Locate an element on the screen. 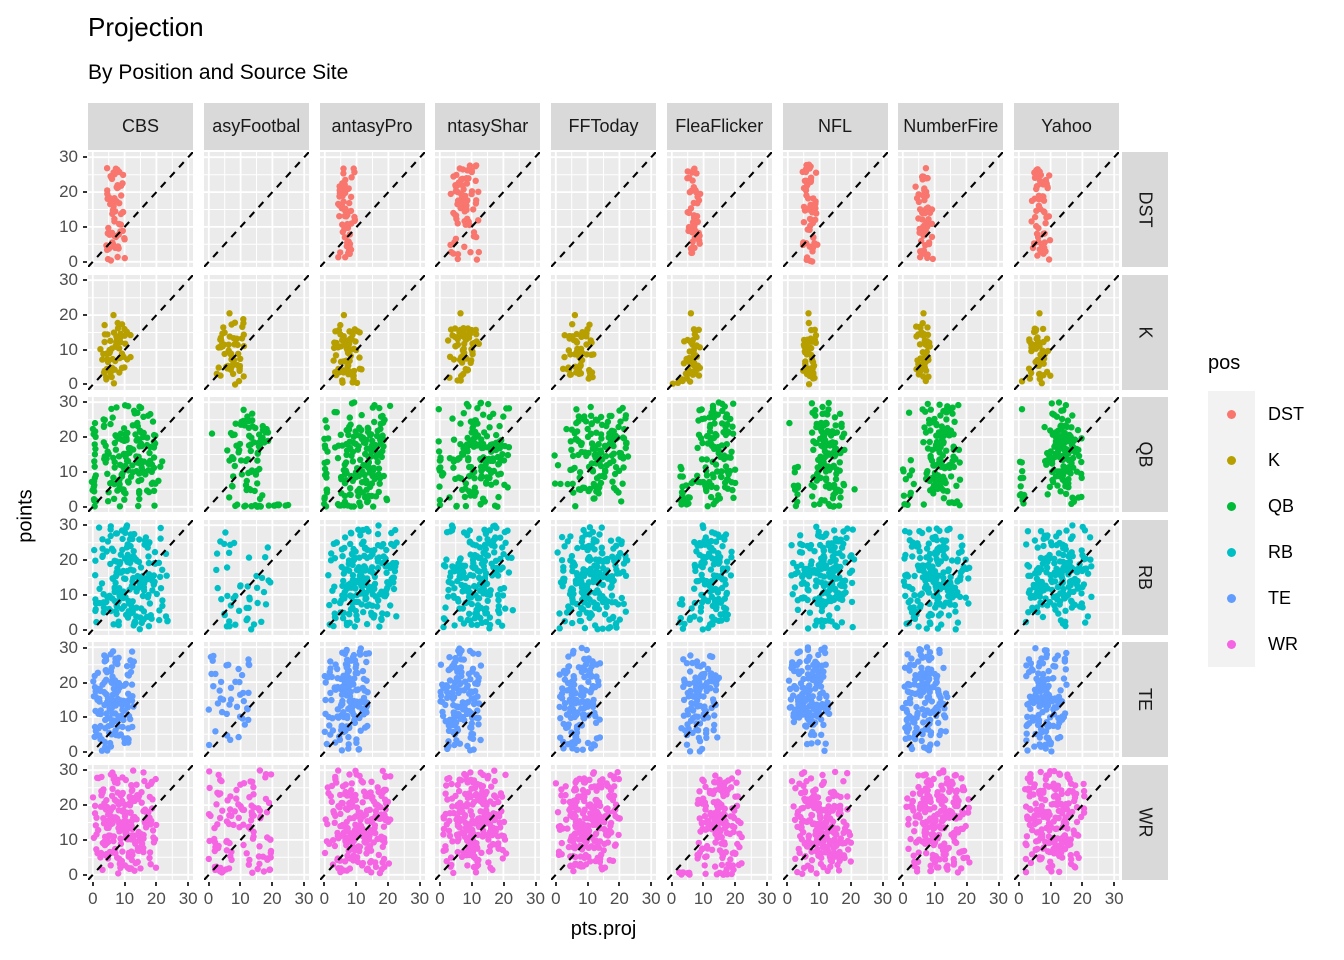  row-strip-TE: TE is located at coordinates (1145, 700).